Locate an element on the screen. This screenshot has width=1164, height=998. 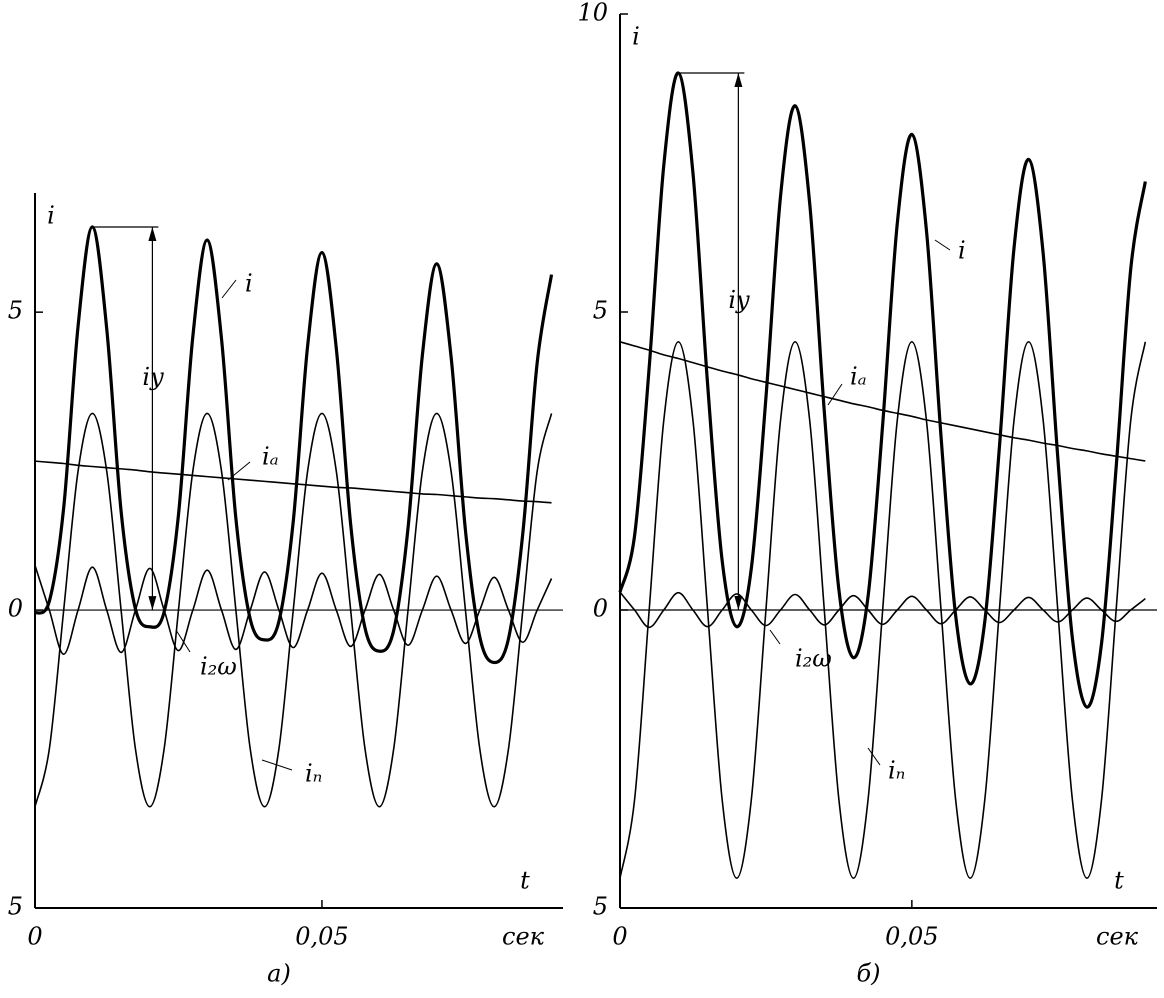
y-tick-label: 10 is located at coordinates (592, 13).